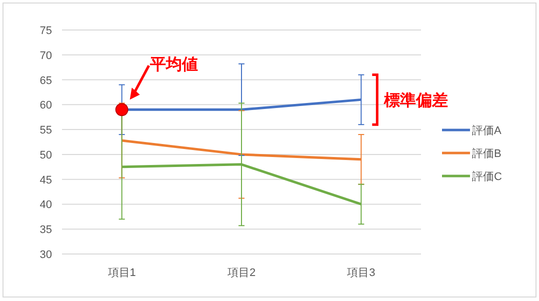  Describe the element at coordinates (46, 230) in the screenshot. I see `y-tick-label: 35` at that location.